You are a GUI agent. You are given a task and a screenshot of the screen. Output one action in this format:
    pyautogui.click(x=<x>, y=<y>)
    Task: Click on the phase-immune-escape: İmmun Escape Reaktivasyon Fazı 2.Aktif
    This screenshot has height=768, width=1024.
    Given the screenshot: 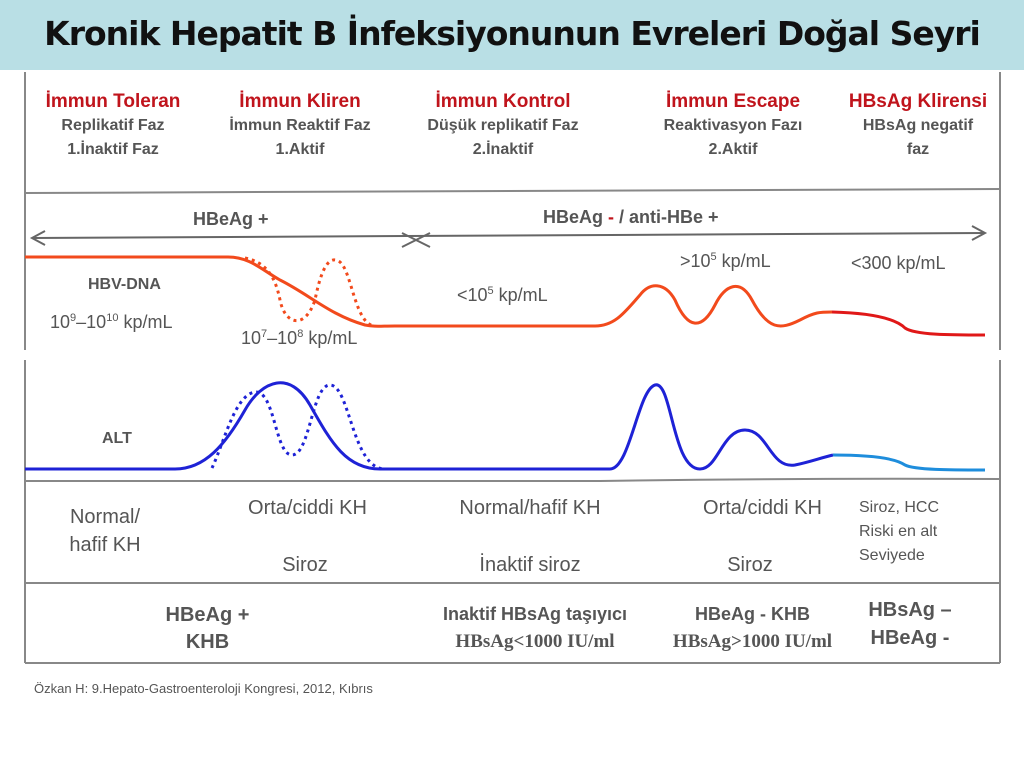 What is the action you would take?
    pyautogui.click(x=733, y=126)
    